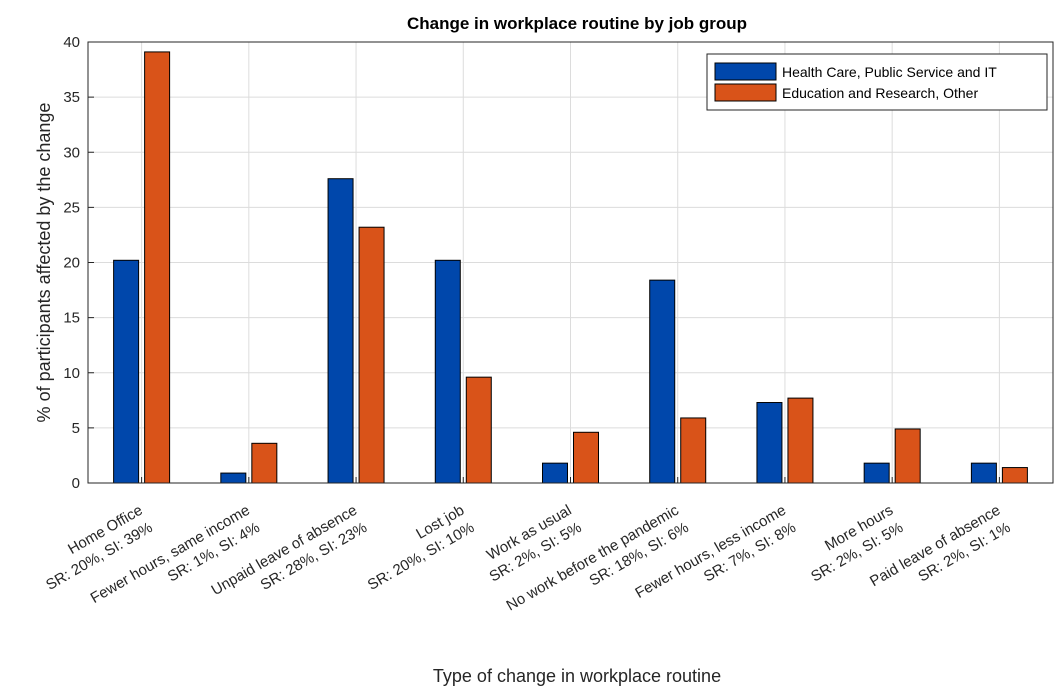 This screenshot has width=1059, height=688. What do you see at coordinates (577, 676) in the screenshot?
I see `x-axis-label: Type of change in workplace routine` at bounding box center [577, 676].